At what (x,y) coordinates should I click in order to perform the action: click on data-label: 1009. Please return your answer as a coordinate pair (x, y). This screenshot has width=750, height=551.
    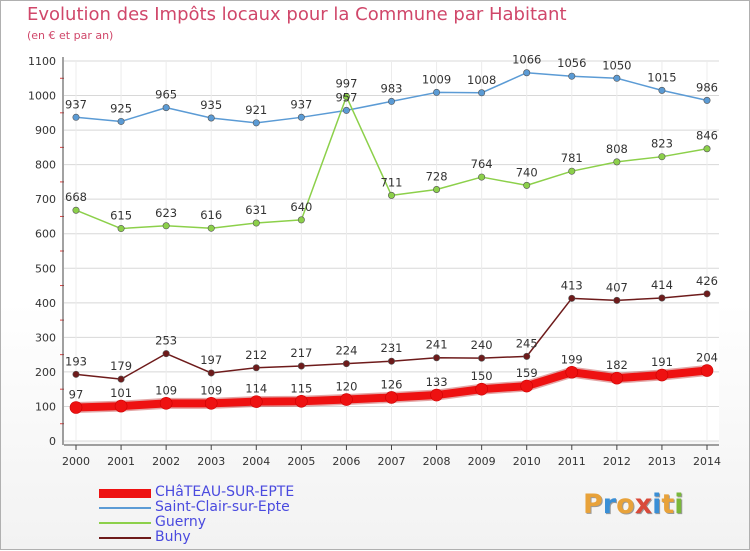
    Looking at the image, I should click on (436, 79).